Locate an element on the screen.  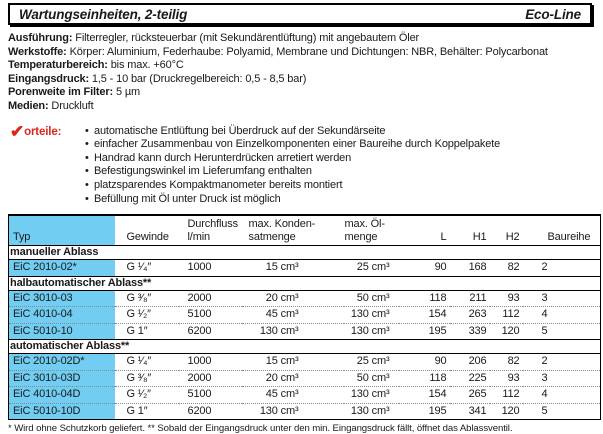
section-title: halbautomatischer Ablass** is located at coordinates (304, 283).